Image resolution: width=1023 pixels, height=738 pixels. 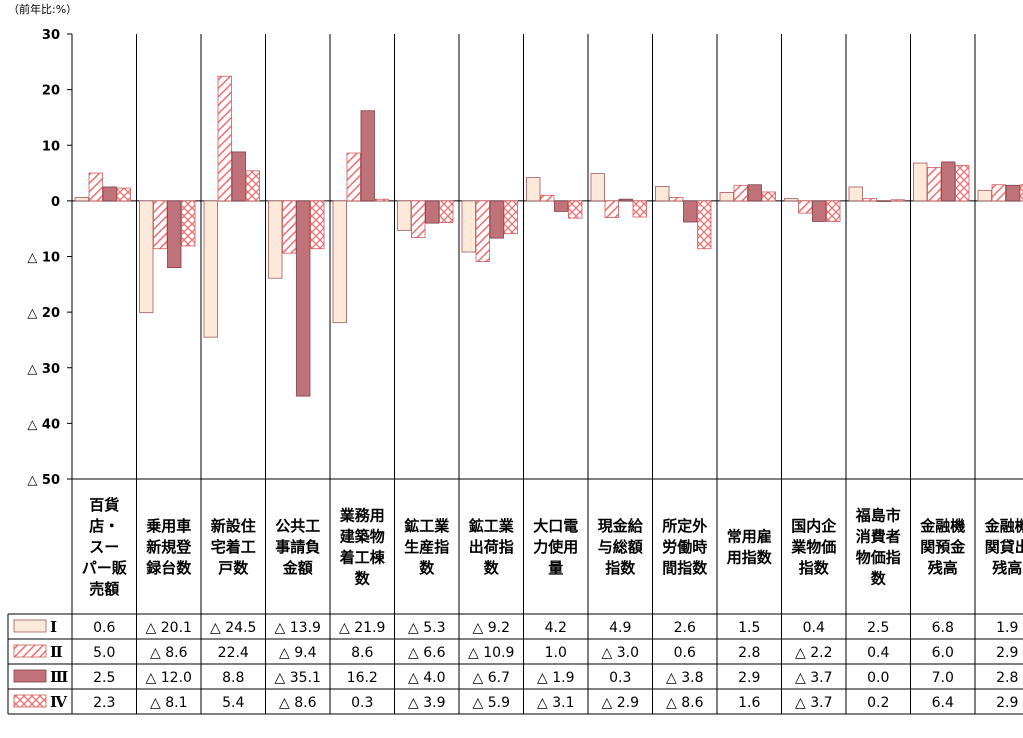 What do you see at coordinates (43, 424) in the screenshot?
I see `y-tick-label: △ 40` at bounding box center [43, 424].